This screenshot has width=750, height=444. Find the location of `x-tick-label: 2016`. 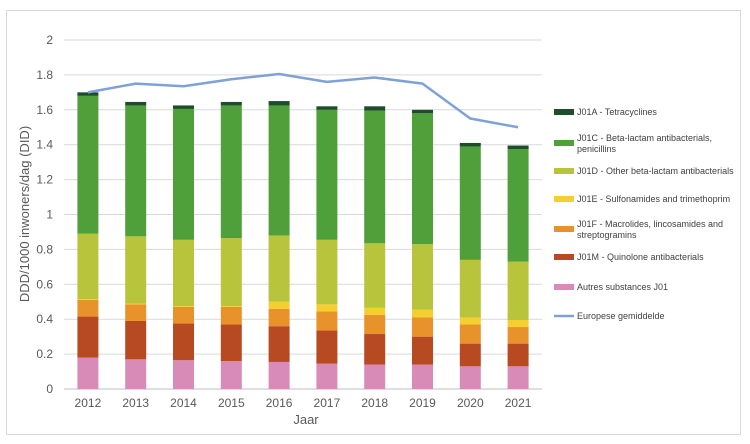

x-tick-label: 2016 is located at coordinates (279, 403).